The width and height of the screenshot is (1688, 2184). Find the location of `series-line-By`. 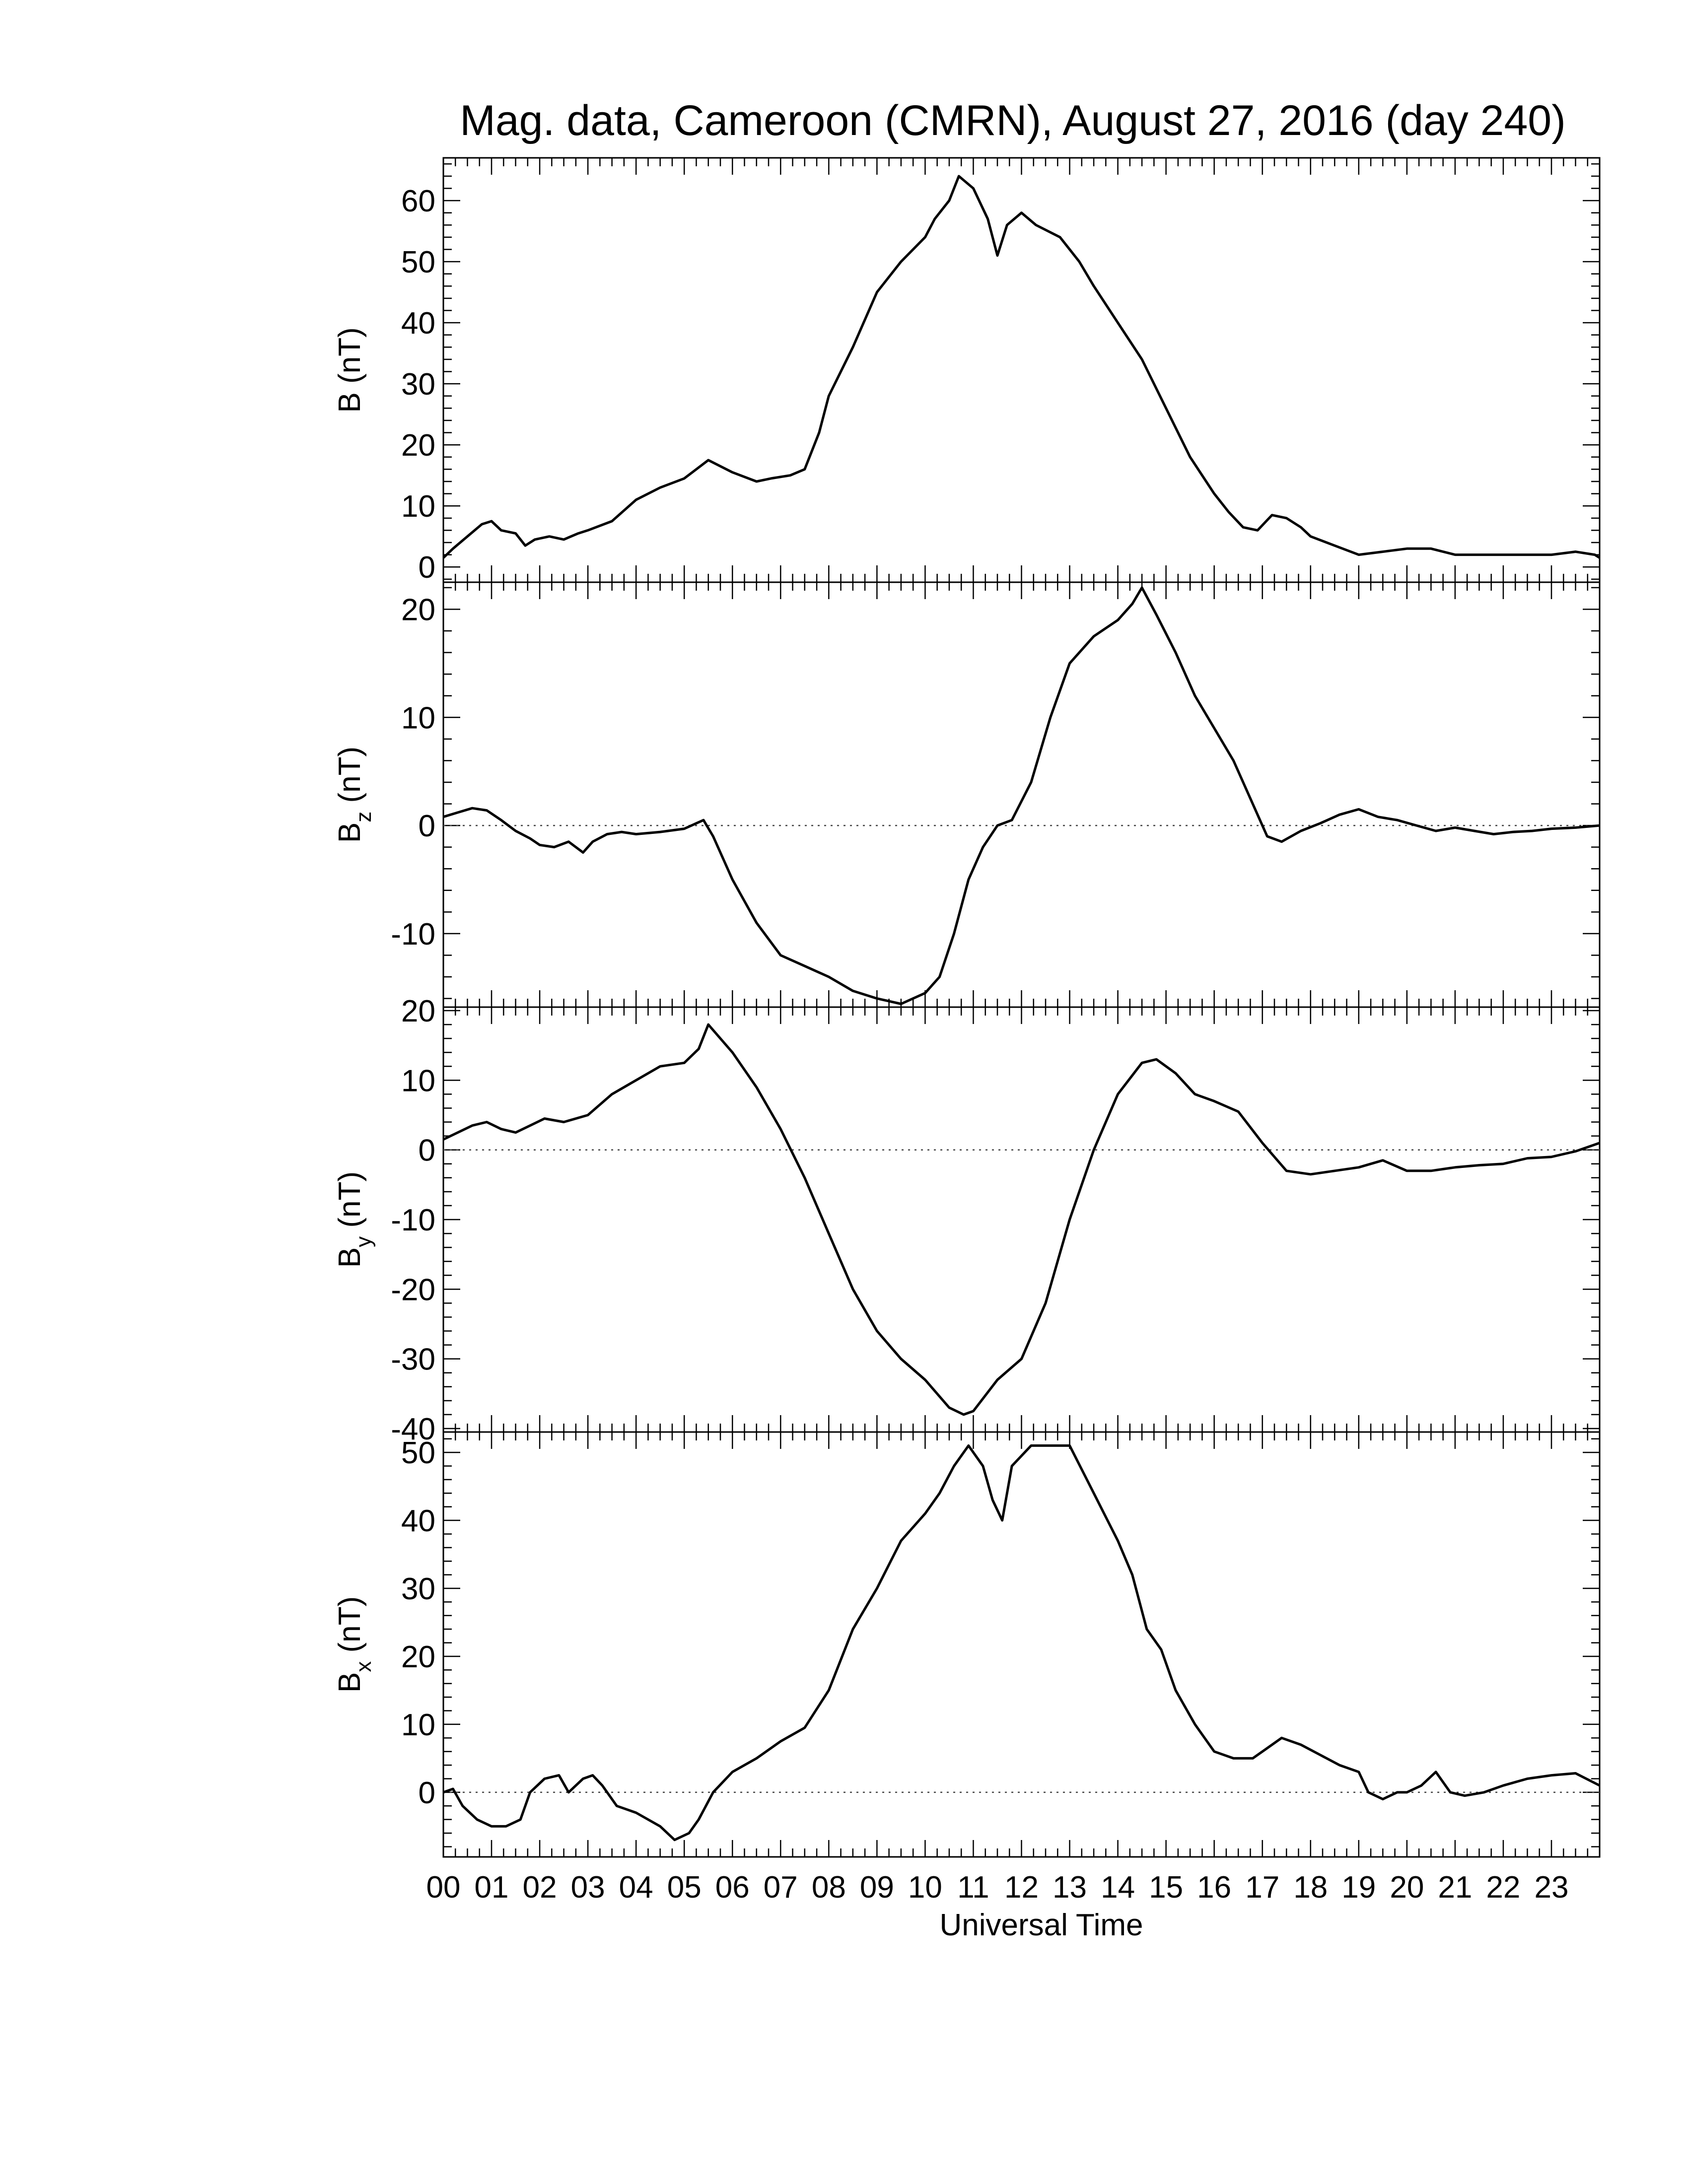

series-line-By is located at coordinates (1021, 1219).